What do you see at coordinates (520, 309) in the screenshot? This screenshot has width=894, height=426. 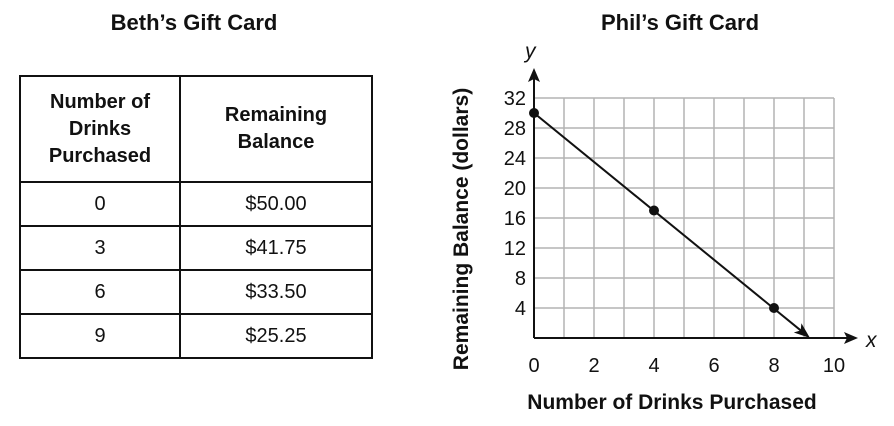 I see `y-tick-label: 4` at bounding box center [520, 309].